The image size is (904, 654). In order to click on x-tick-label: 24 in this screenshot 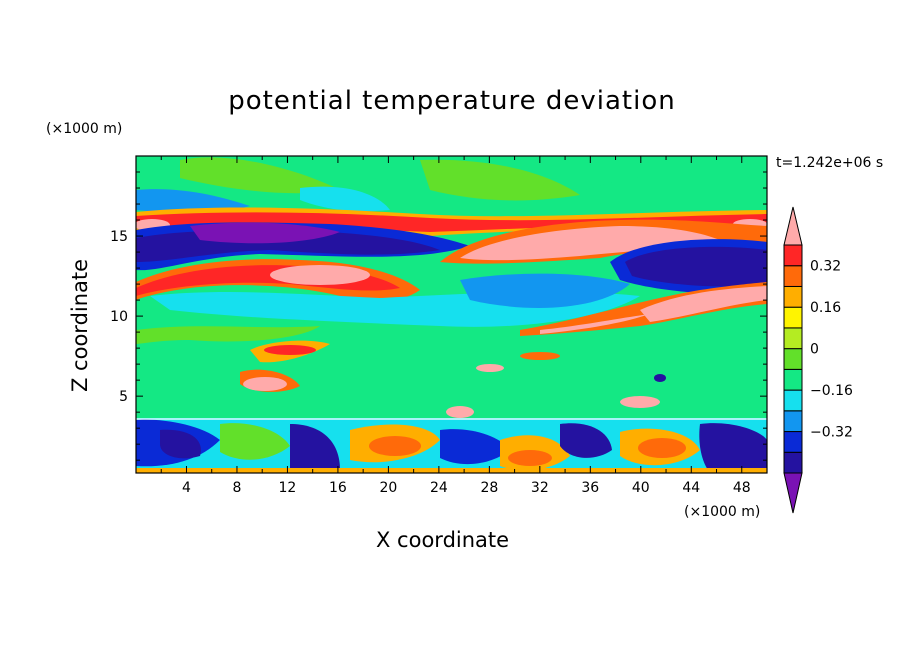, I will do `click(439, 488)`.